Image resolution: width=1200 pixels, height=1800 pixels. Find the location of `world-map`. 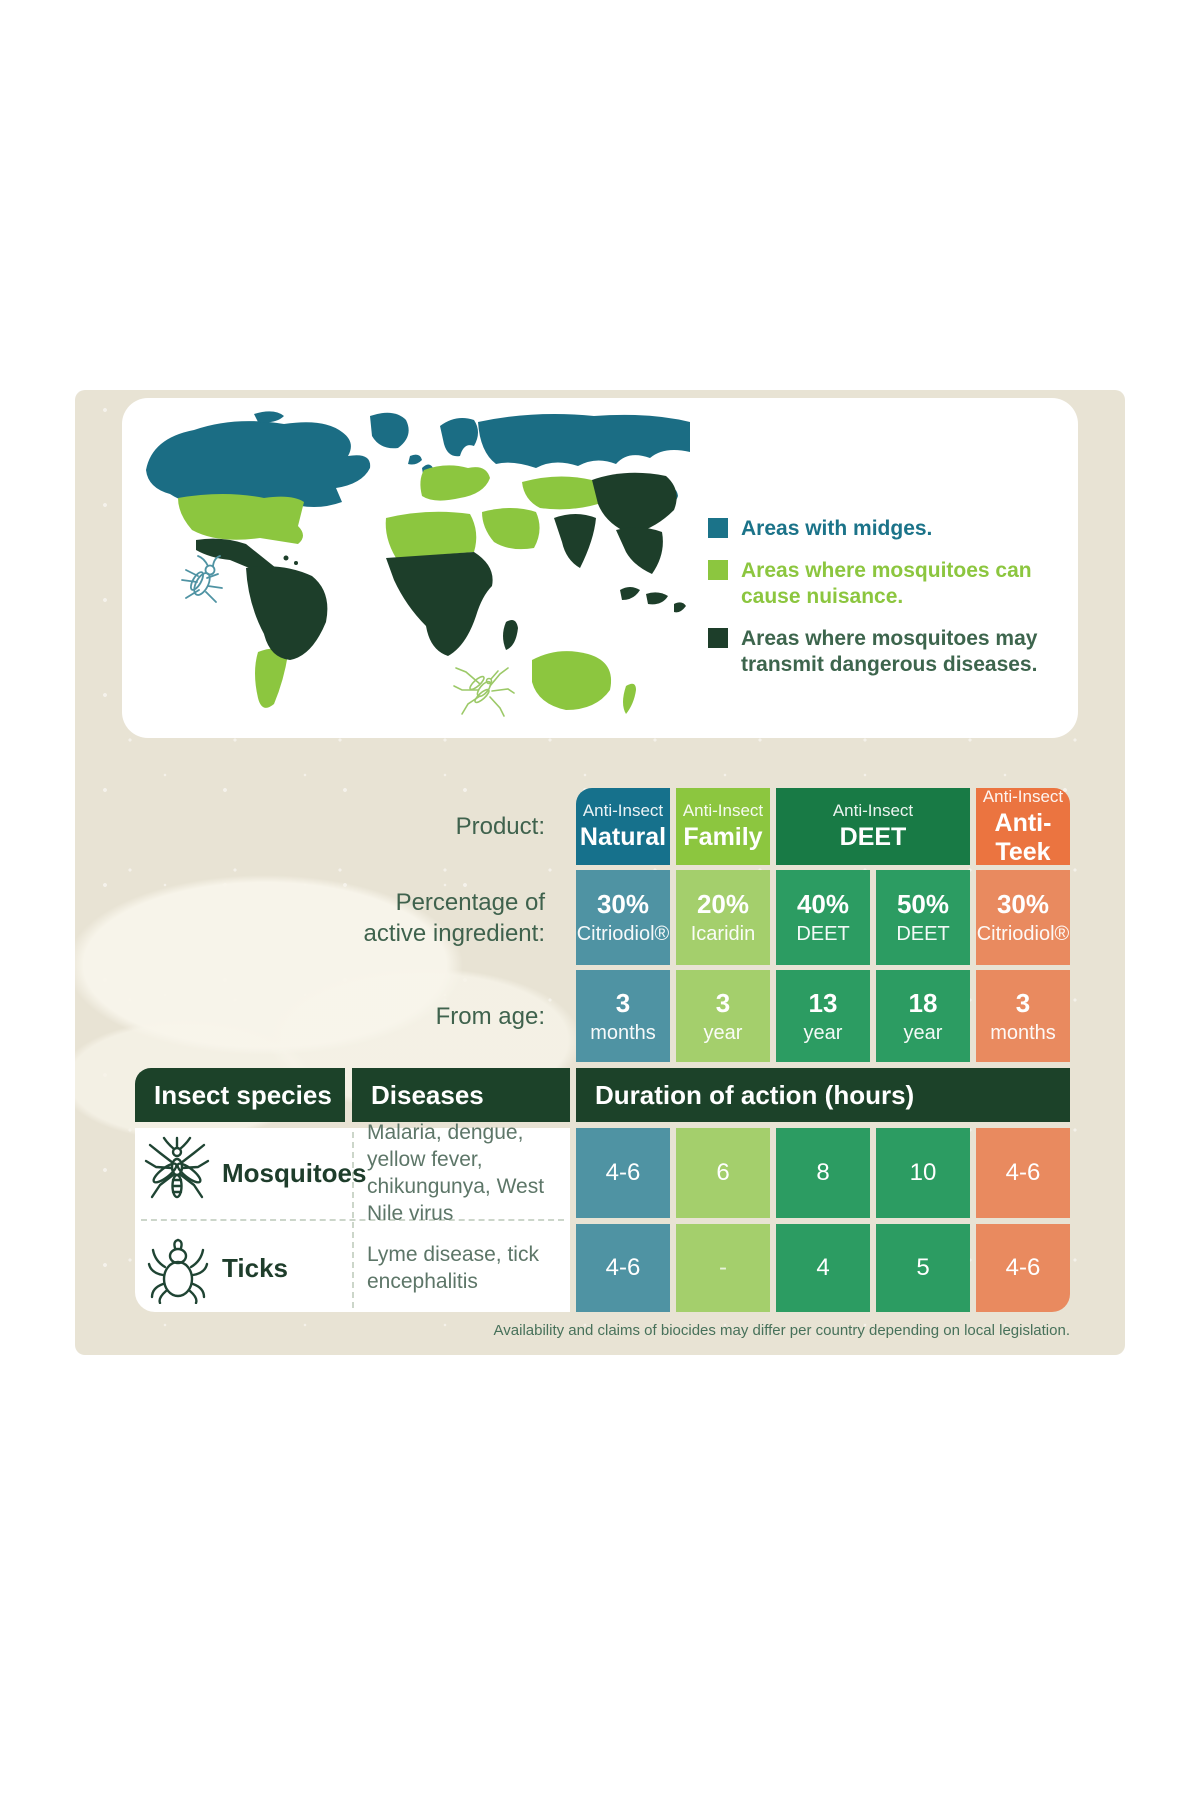

world-map is located at coordinates (418, 562).